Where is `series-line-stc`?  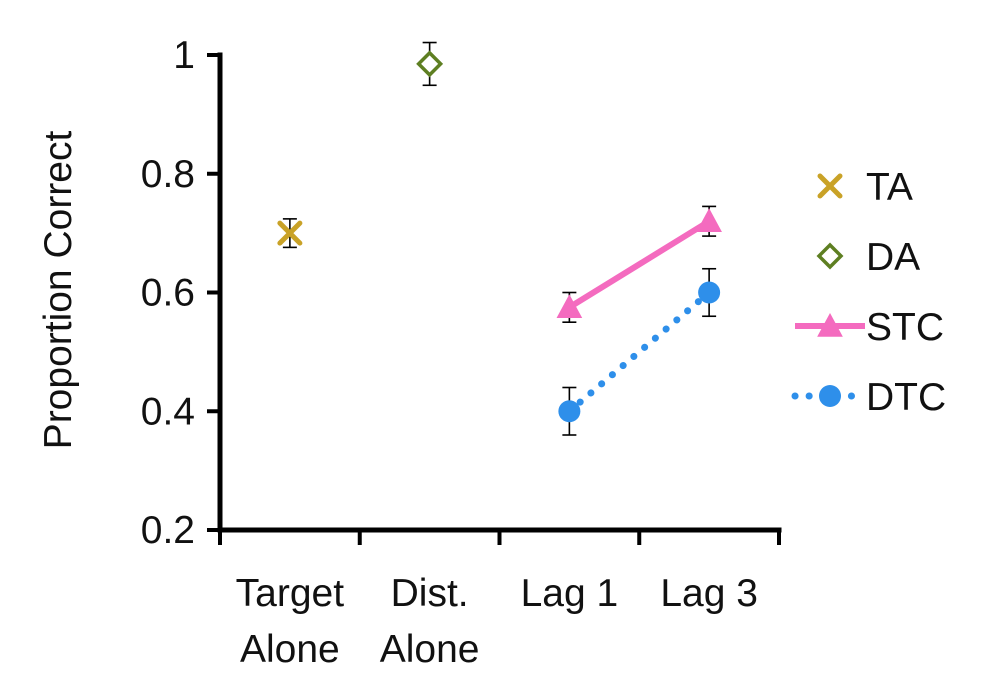
series-line-stc is located at coordinates (639, 264).